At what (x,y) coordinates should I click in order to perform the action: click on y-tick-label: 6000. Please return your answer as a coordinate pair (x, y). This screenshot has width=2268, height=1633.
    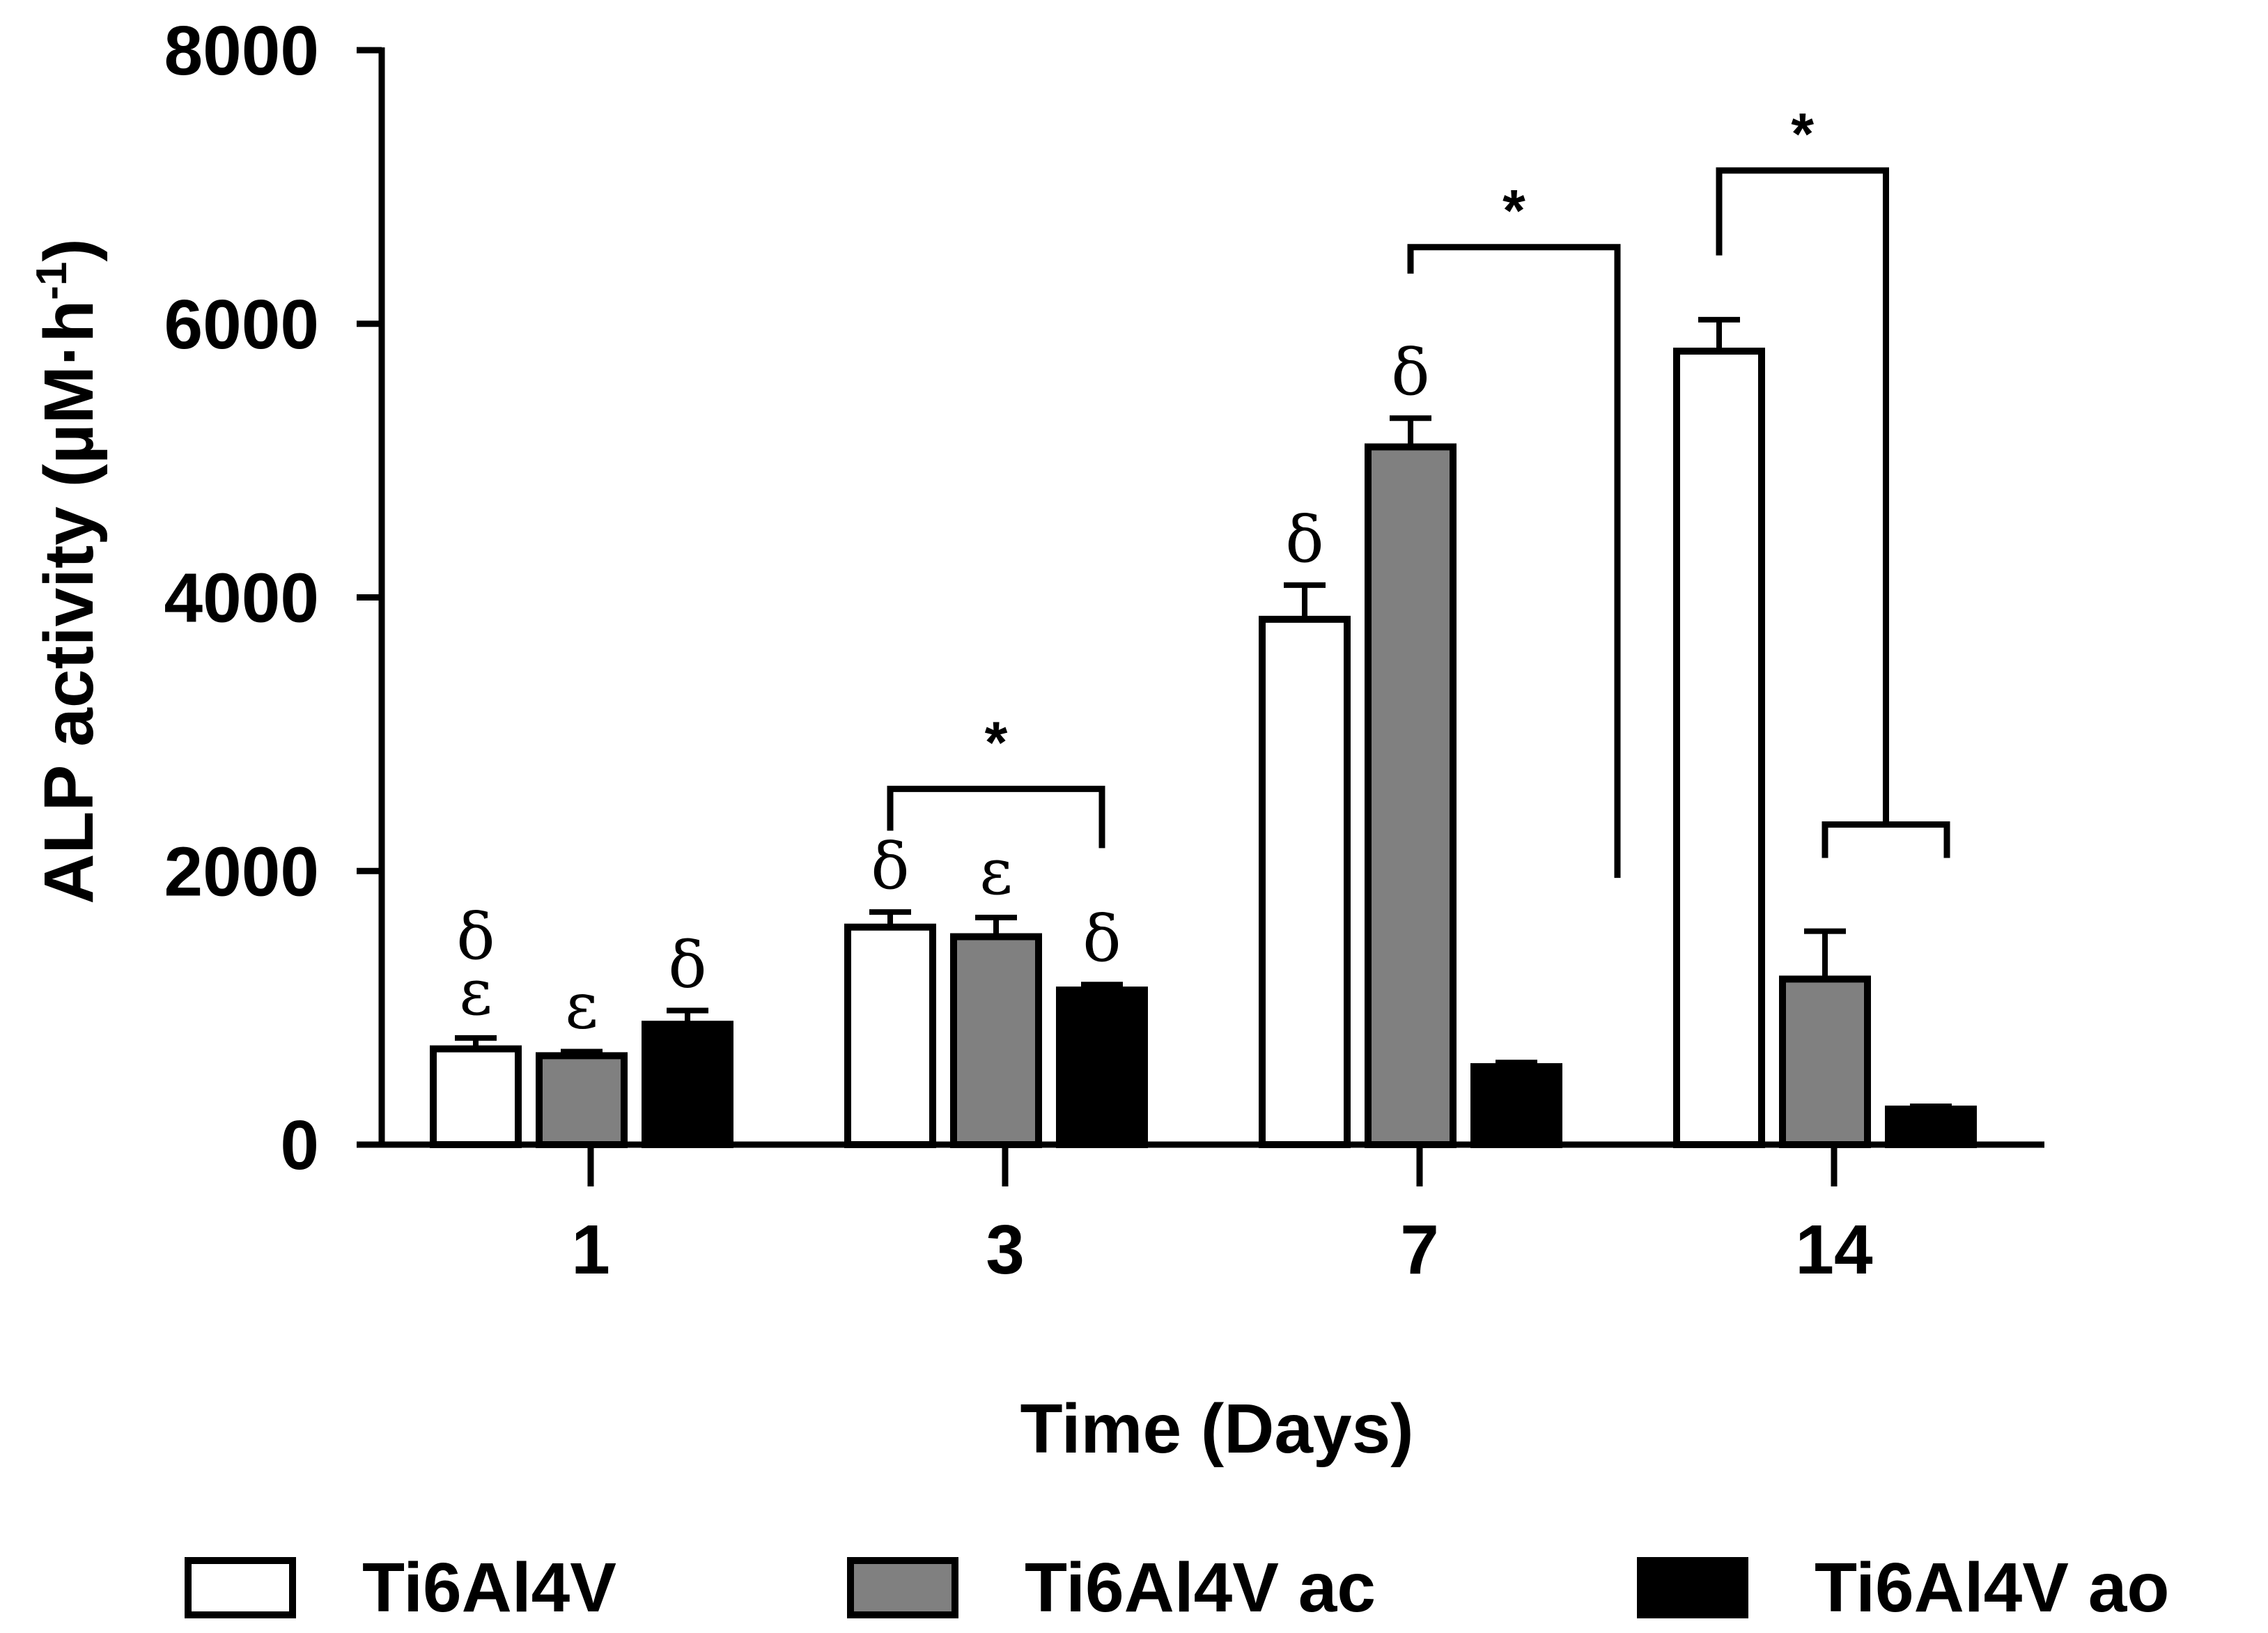
    Looking at the image, I should click on (241, 325).